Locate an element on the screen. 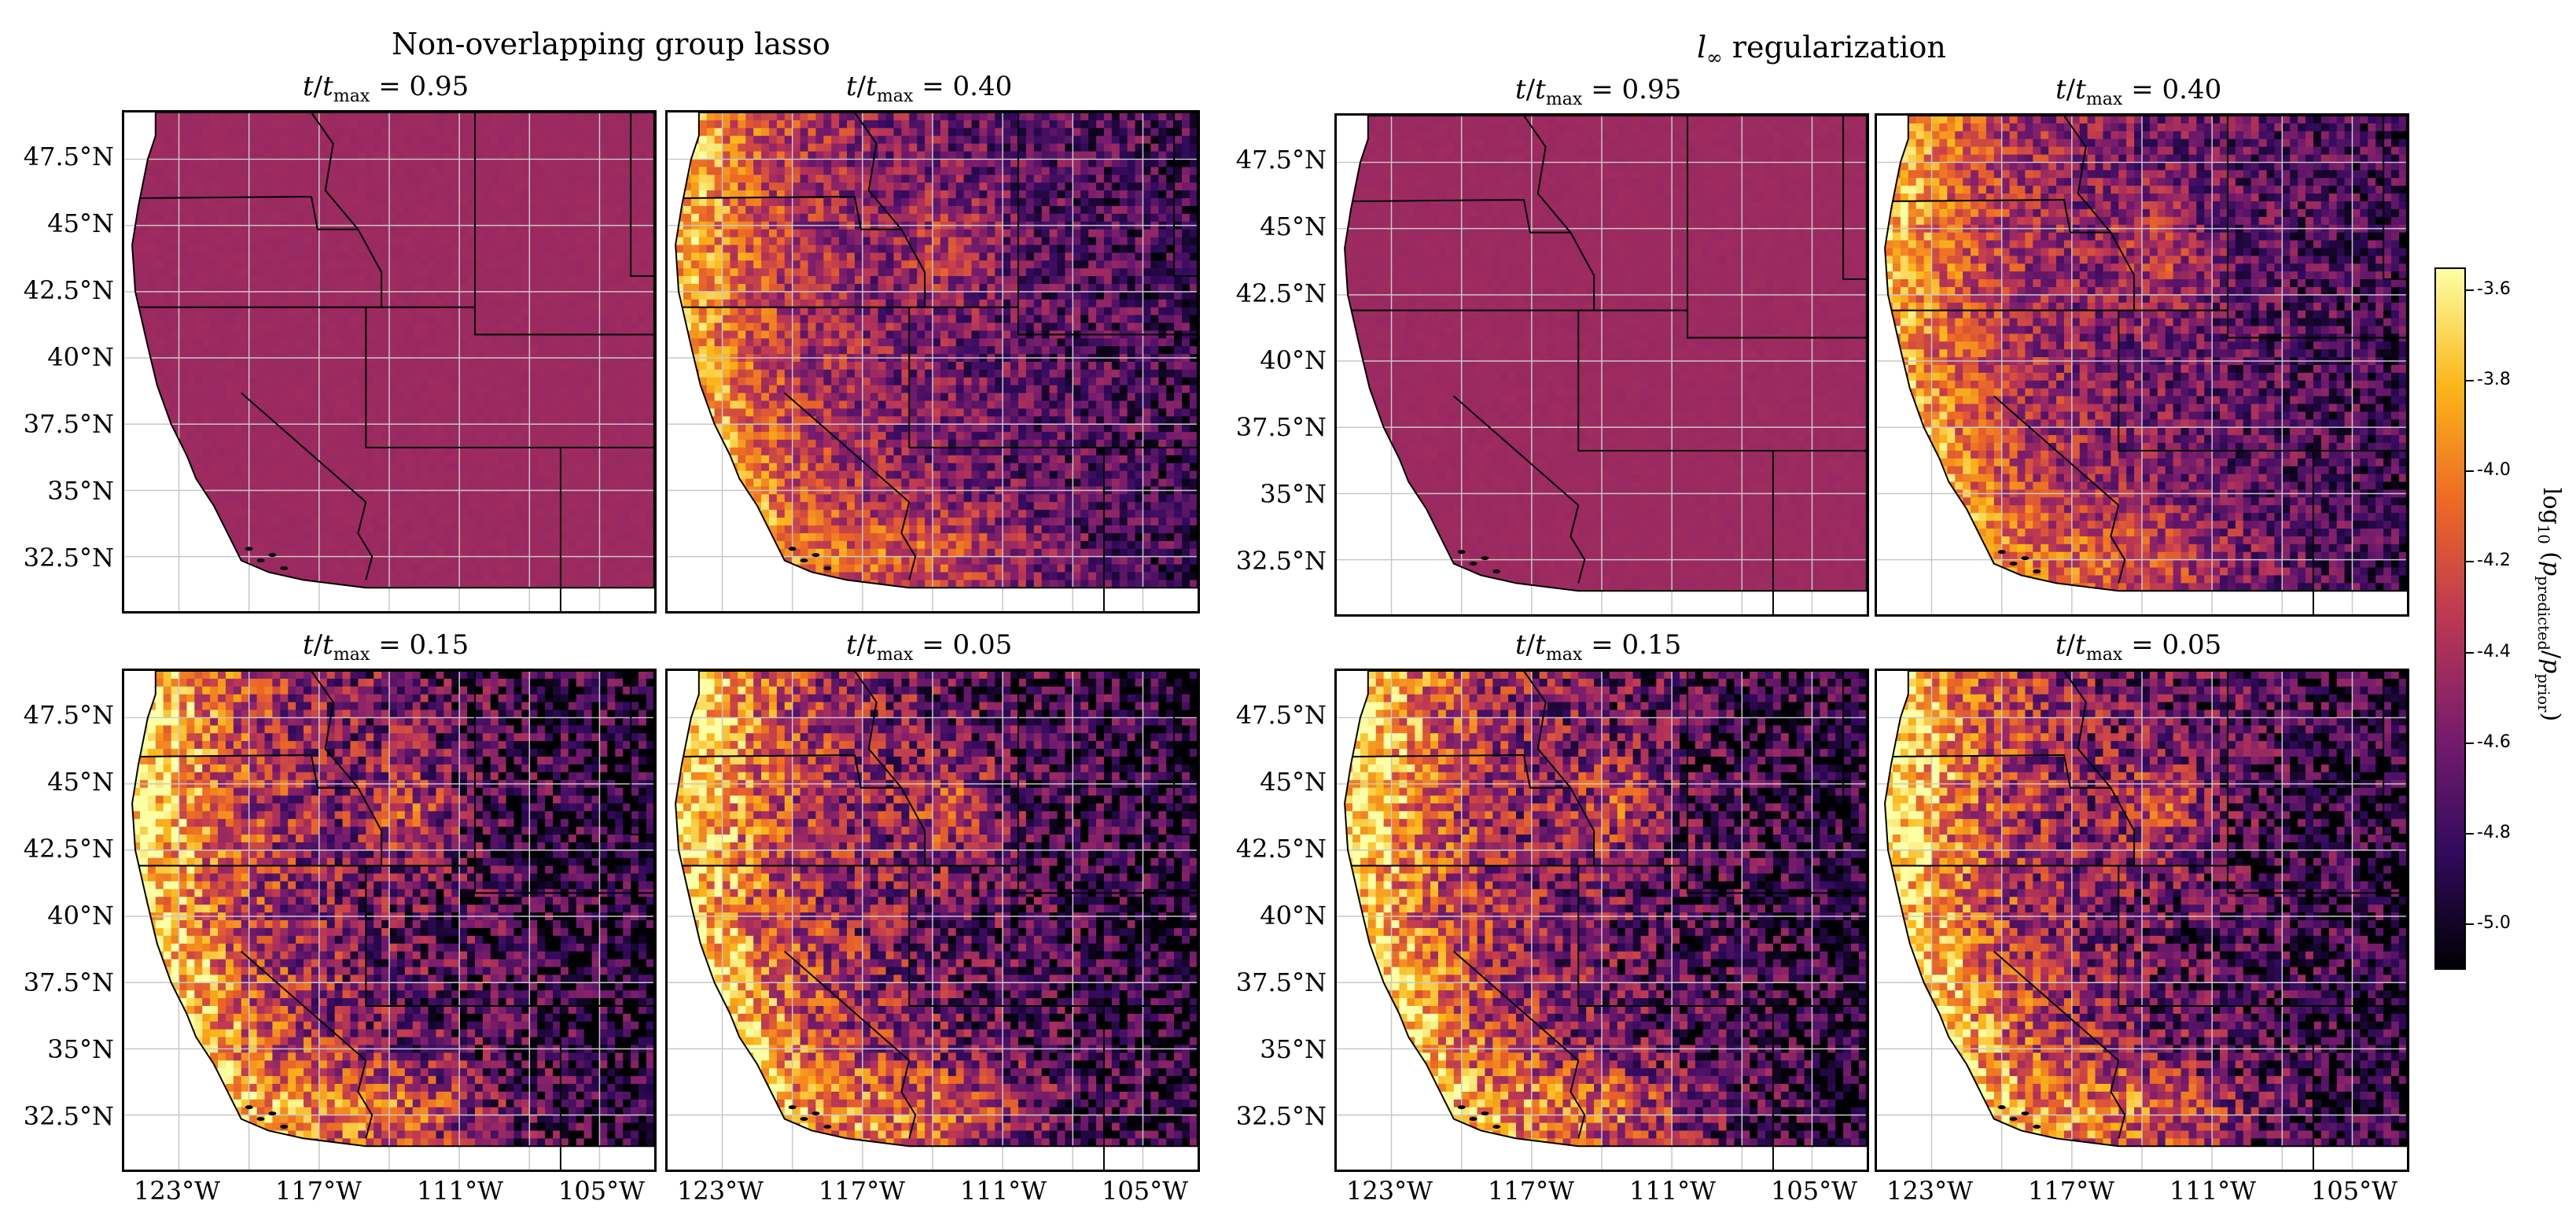  heat-field is located at coordinates (393, 909).